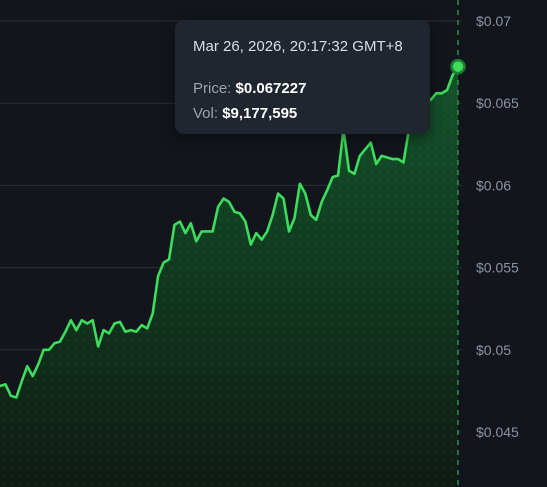 This screenshot has height=487, width=547. What do you see at coordinates (260, 113) in the screenshot?
I see `tooltip-vol-value: $9,177,595` at bounding box center [260, 113].